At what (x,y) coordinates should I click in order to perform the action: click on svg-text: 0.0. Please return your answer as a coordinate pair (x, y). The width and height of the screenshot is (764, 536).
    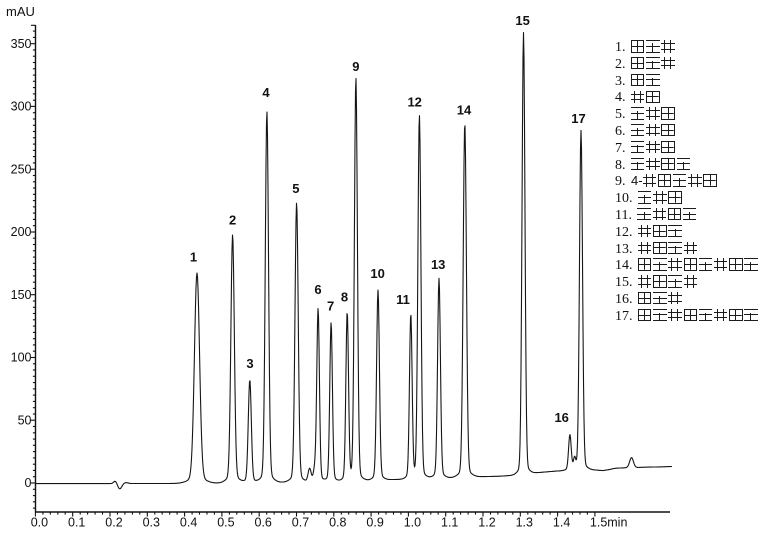
    Looking at the image, I should click on (39, 523).